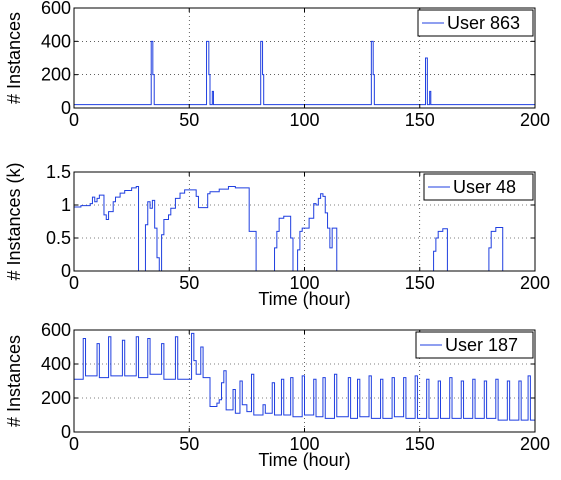 The image size is (561, 480). What do you see at coordinates (483, 23) in the screenshot?
I see `legend-label: User 863` at bounding box center [483, 23].